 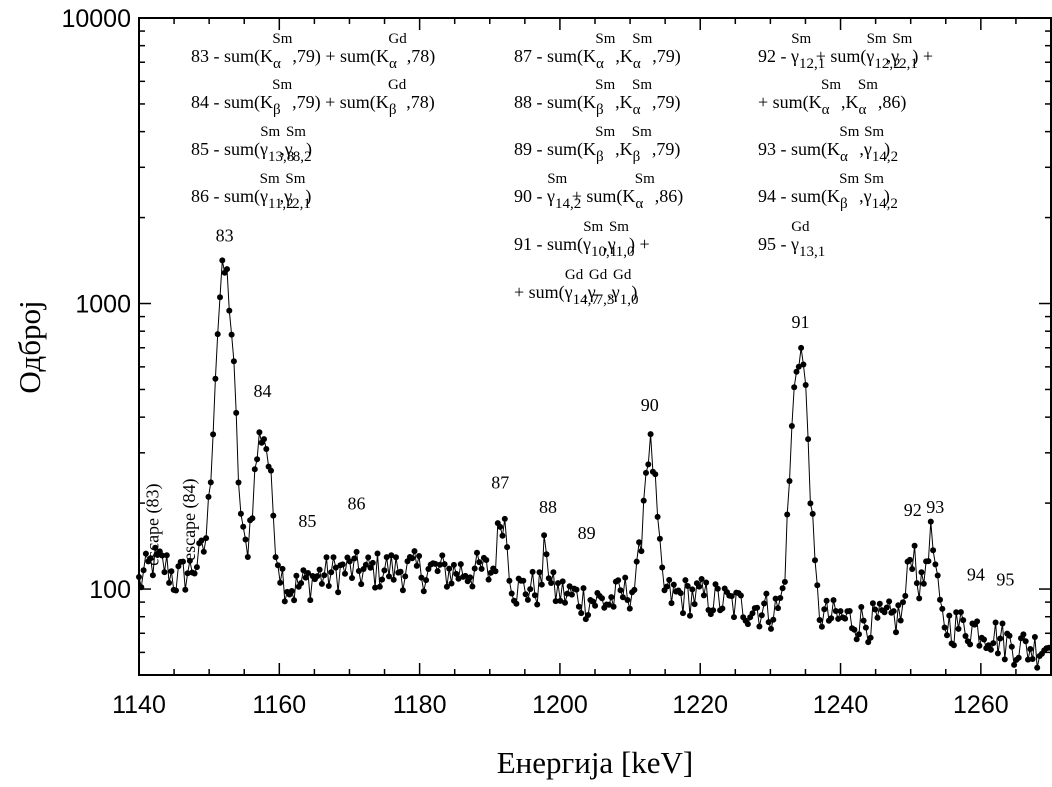 I want to click on legend-text-run: ,79) + sum(K, so click(x=340, y=56).